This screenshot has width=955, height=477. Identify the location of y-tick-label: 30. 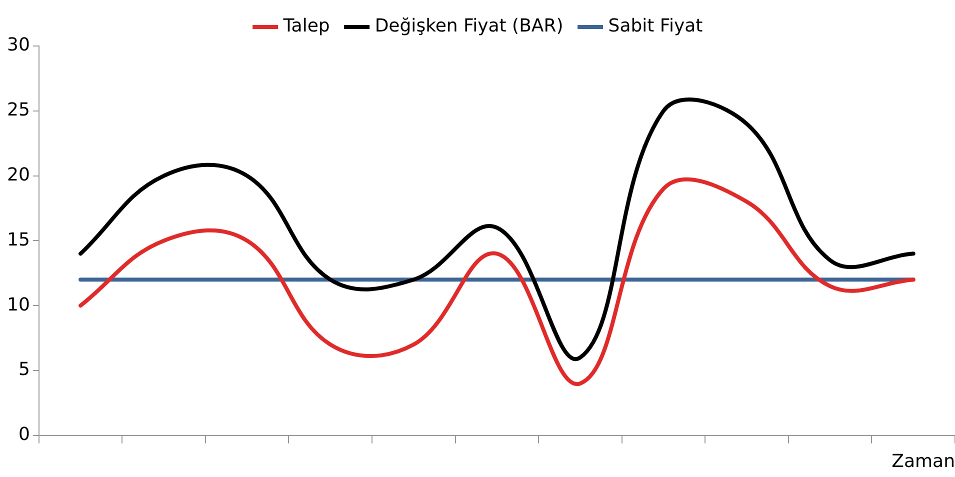
(18, 45).